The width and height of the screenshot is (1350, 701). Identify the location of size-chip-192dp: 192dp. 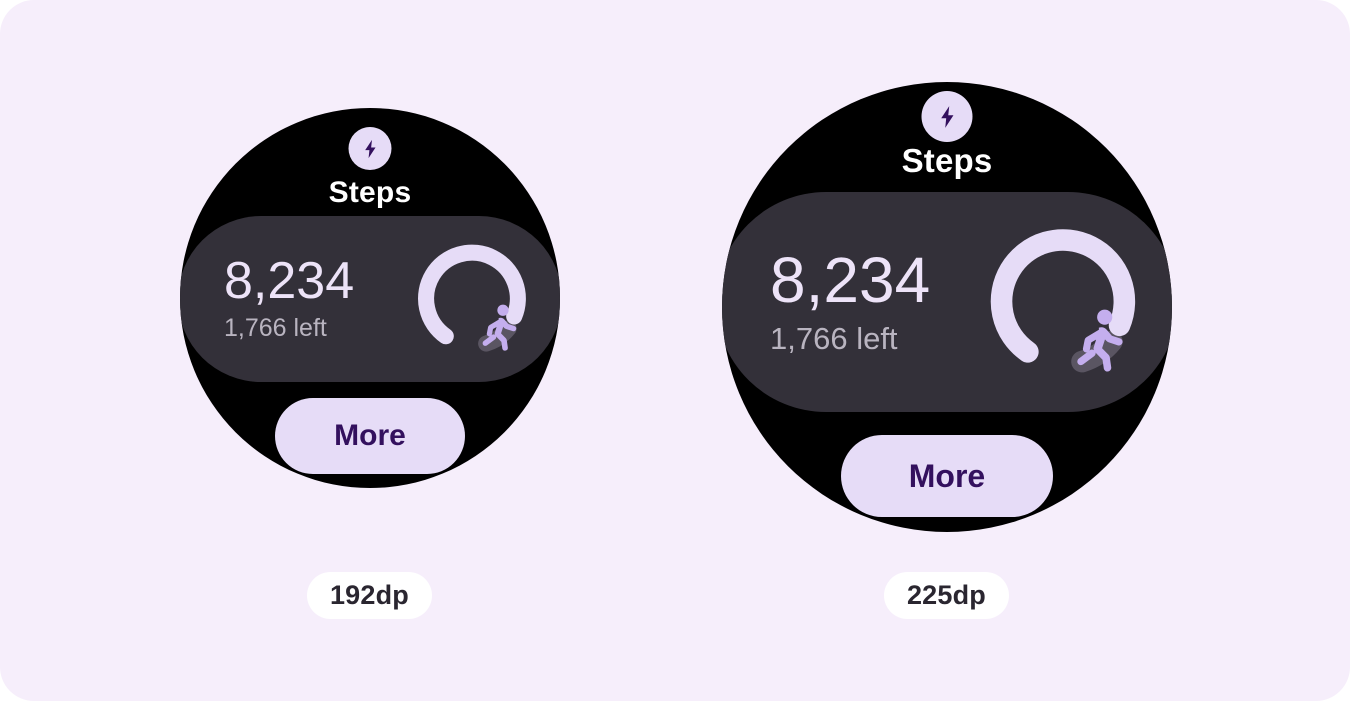
(369, 595).